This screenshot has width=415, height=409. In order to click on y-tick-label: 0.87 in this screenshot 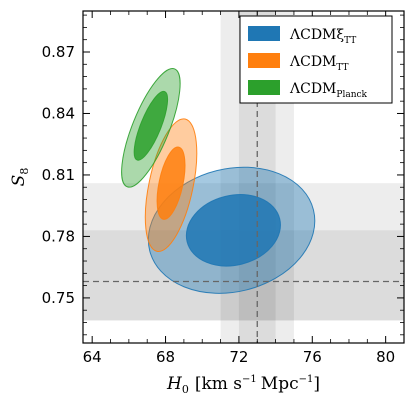, I will do `click(58, 52)`.